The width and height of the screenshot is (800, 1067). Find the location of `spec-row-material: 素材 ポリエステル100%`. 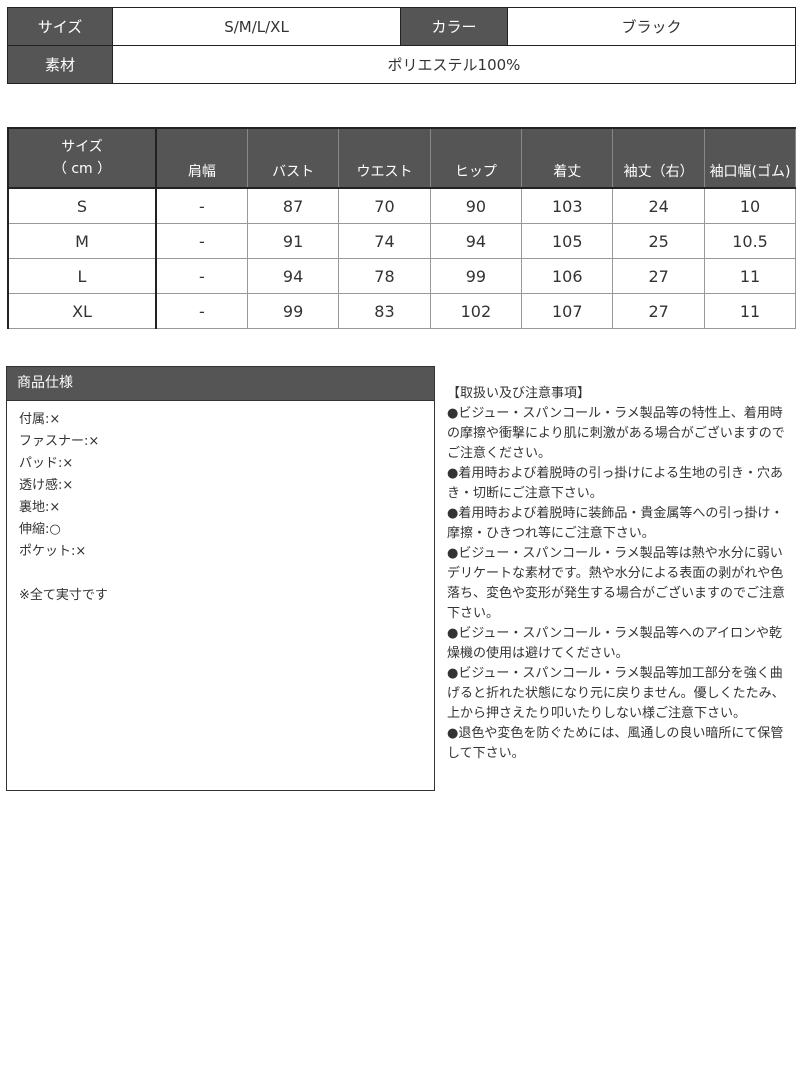

spec-row-material: 素材 ポリエステル100% is located at coordinates (401, 64).